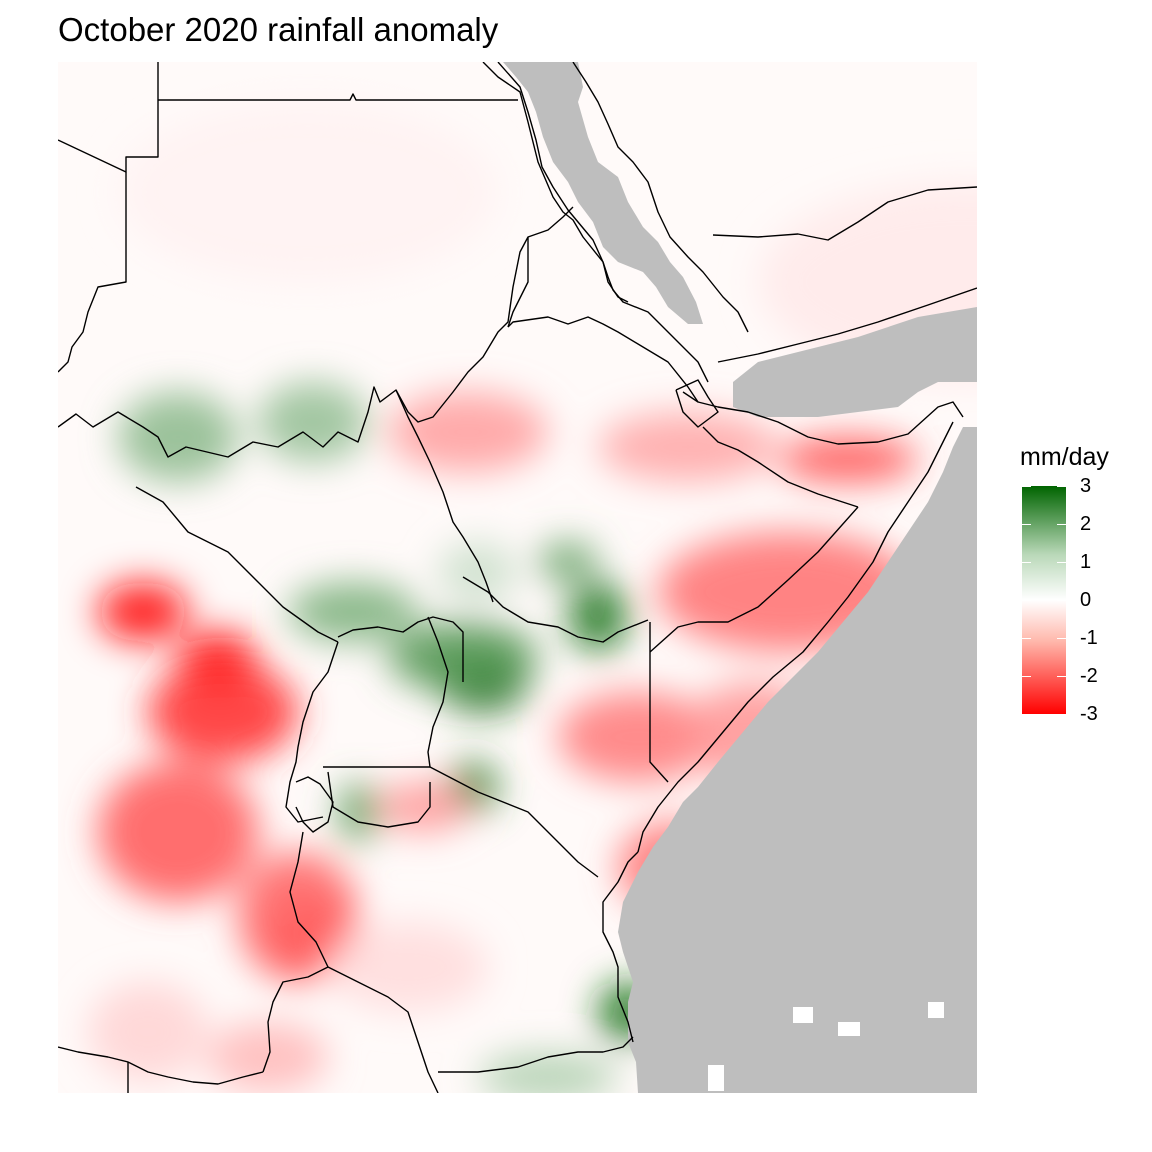 Image resolution: width=1152 pixels, height=1152 pixels. I want to click on border-ethiopia-north, so click(603, 359).